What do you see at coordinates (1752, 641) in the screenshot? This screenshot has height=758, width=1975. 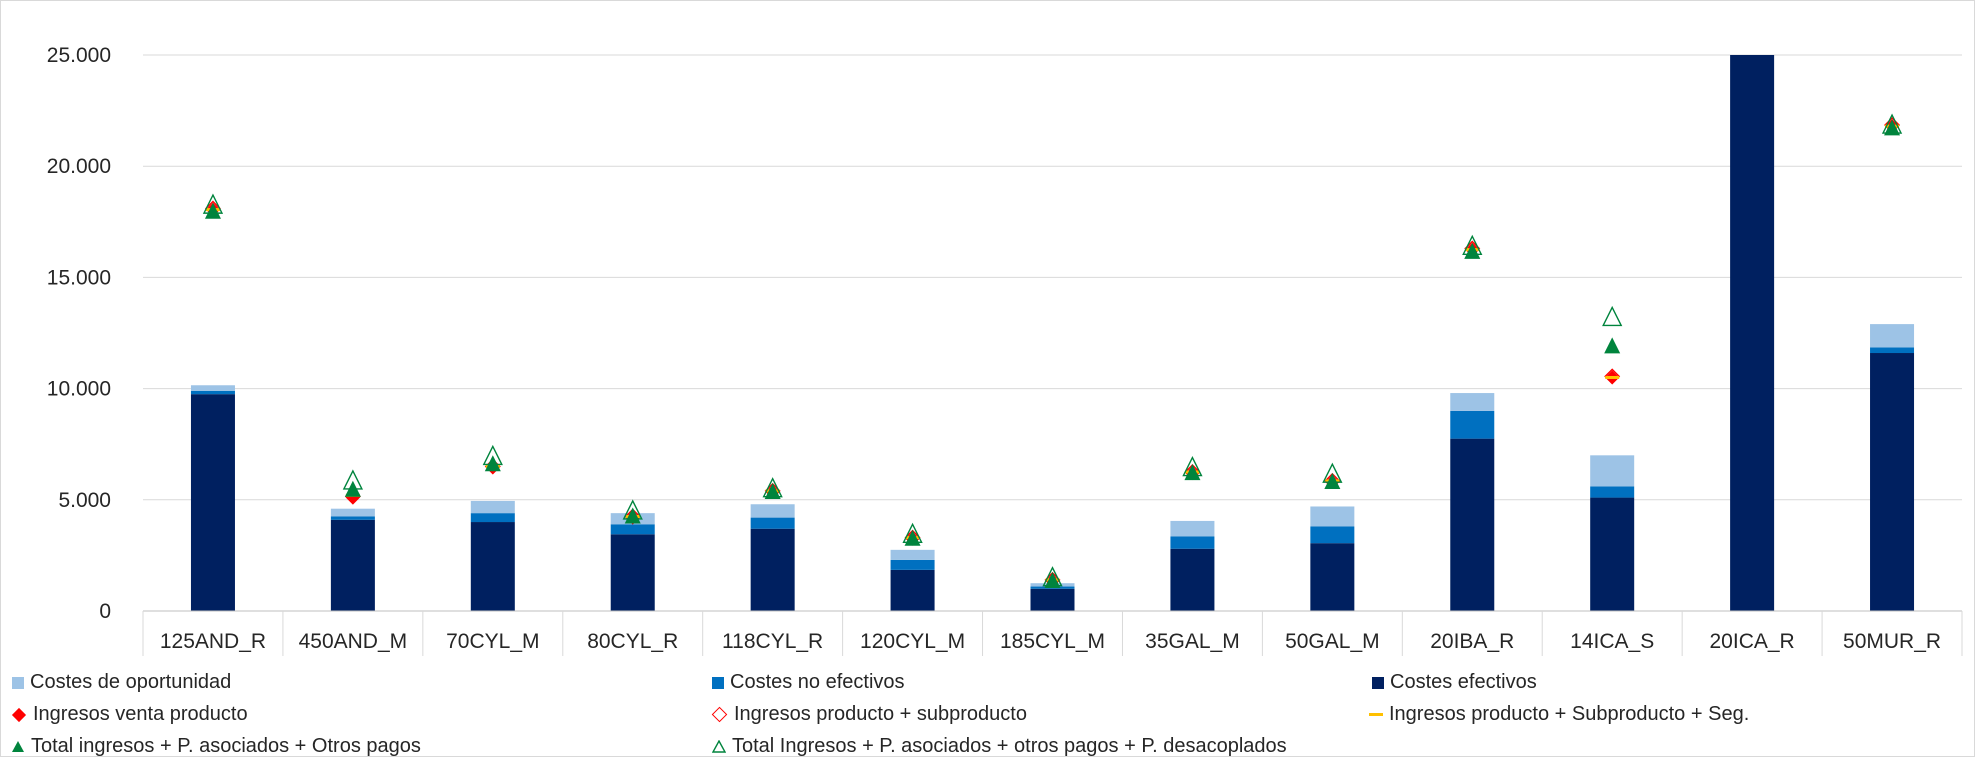 I see `x-tick-label: 20ICA_R` at bounding box center [1752, 641].